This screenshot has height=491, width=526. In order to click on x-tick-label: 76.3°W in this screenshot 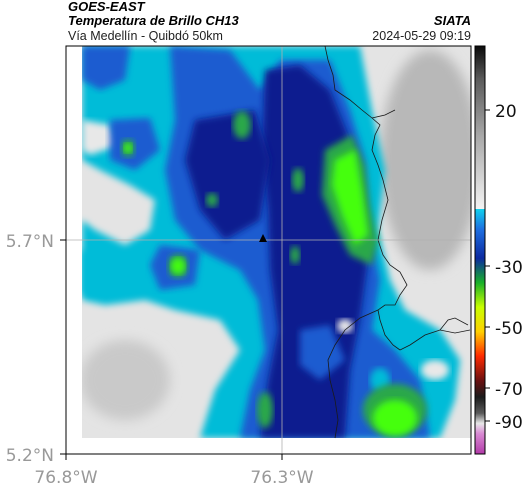, I will do `click(281, 478)`.